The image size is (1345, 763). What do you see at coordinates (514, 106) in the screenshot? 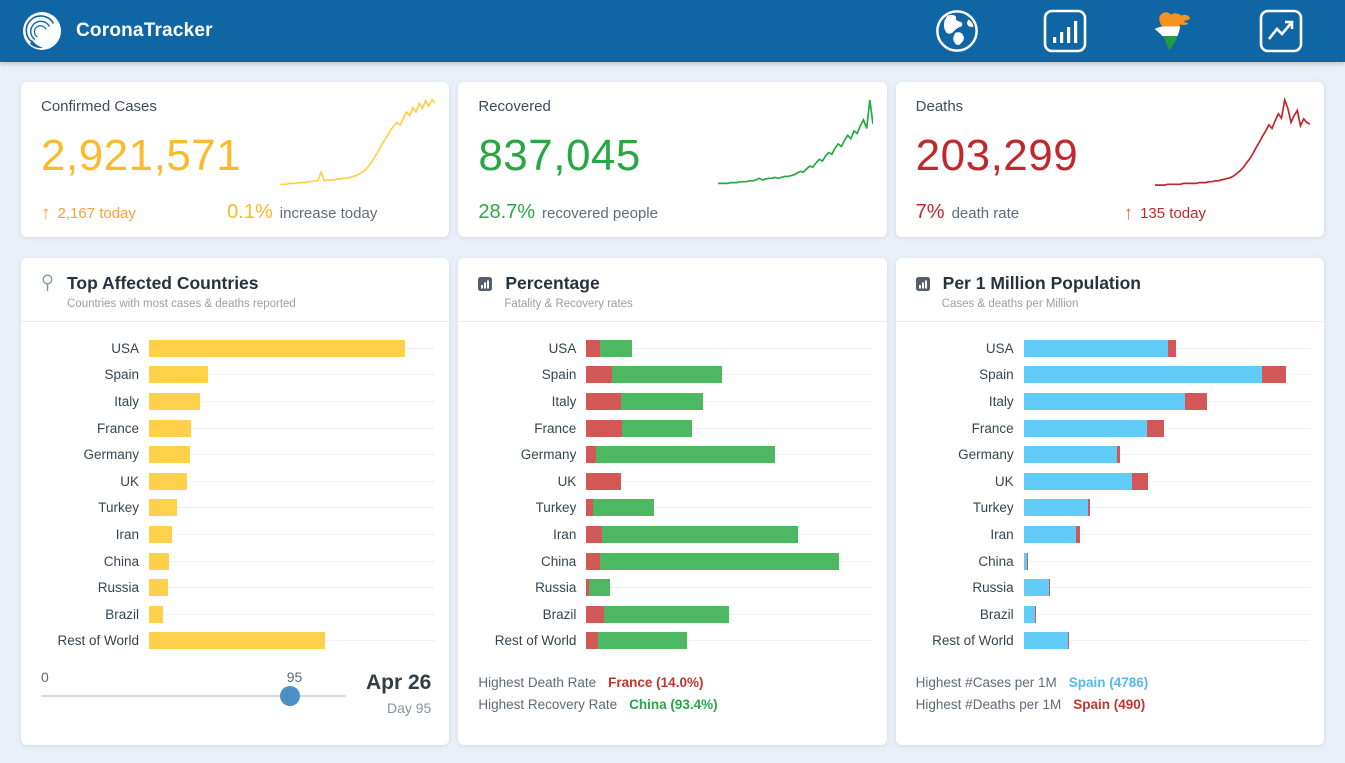
I see `card-title: Recovered` at bounding box center [514, 106].